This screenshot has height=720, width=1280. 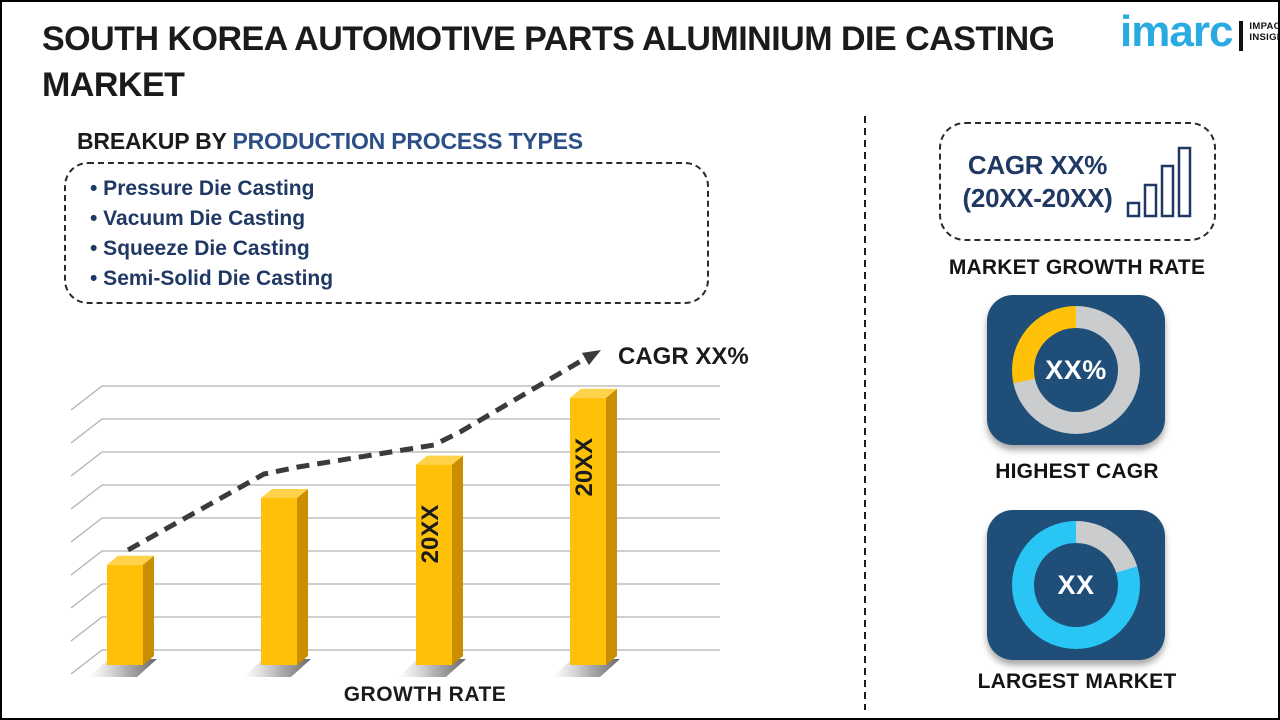 I want to click on breakup-heading-black: BREAKUP BY, so click(x=152, y=141).